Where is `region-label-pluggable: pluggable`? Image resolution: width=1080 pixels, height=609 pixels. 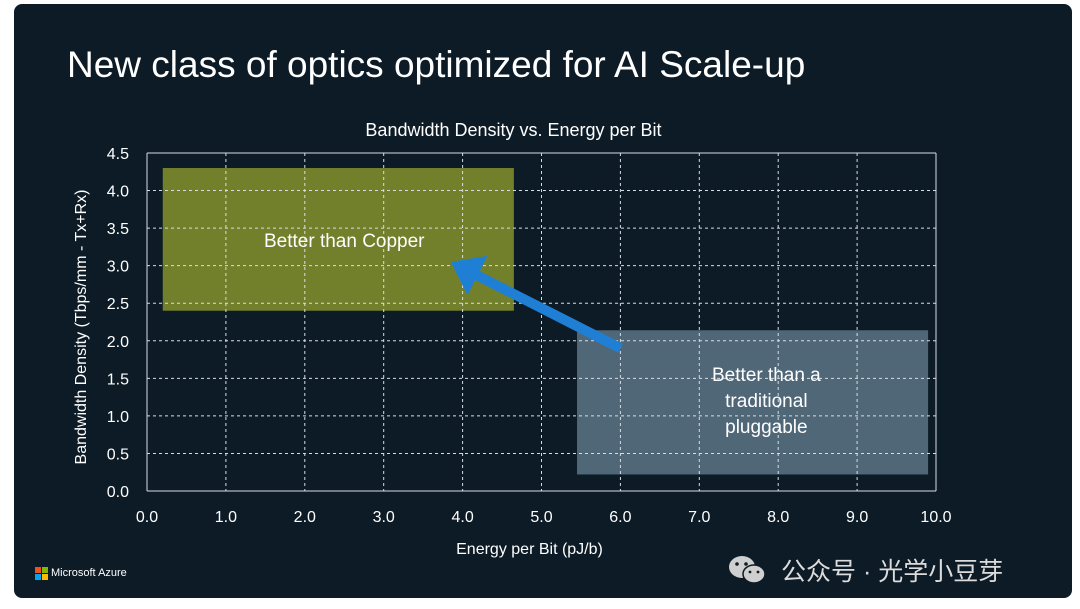
region-label-pluggable: pluggable is located at coordinates (766, 427).